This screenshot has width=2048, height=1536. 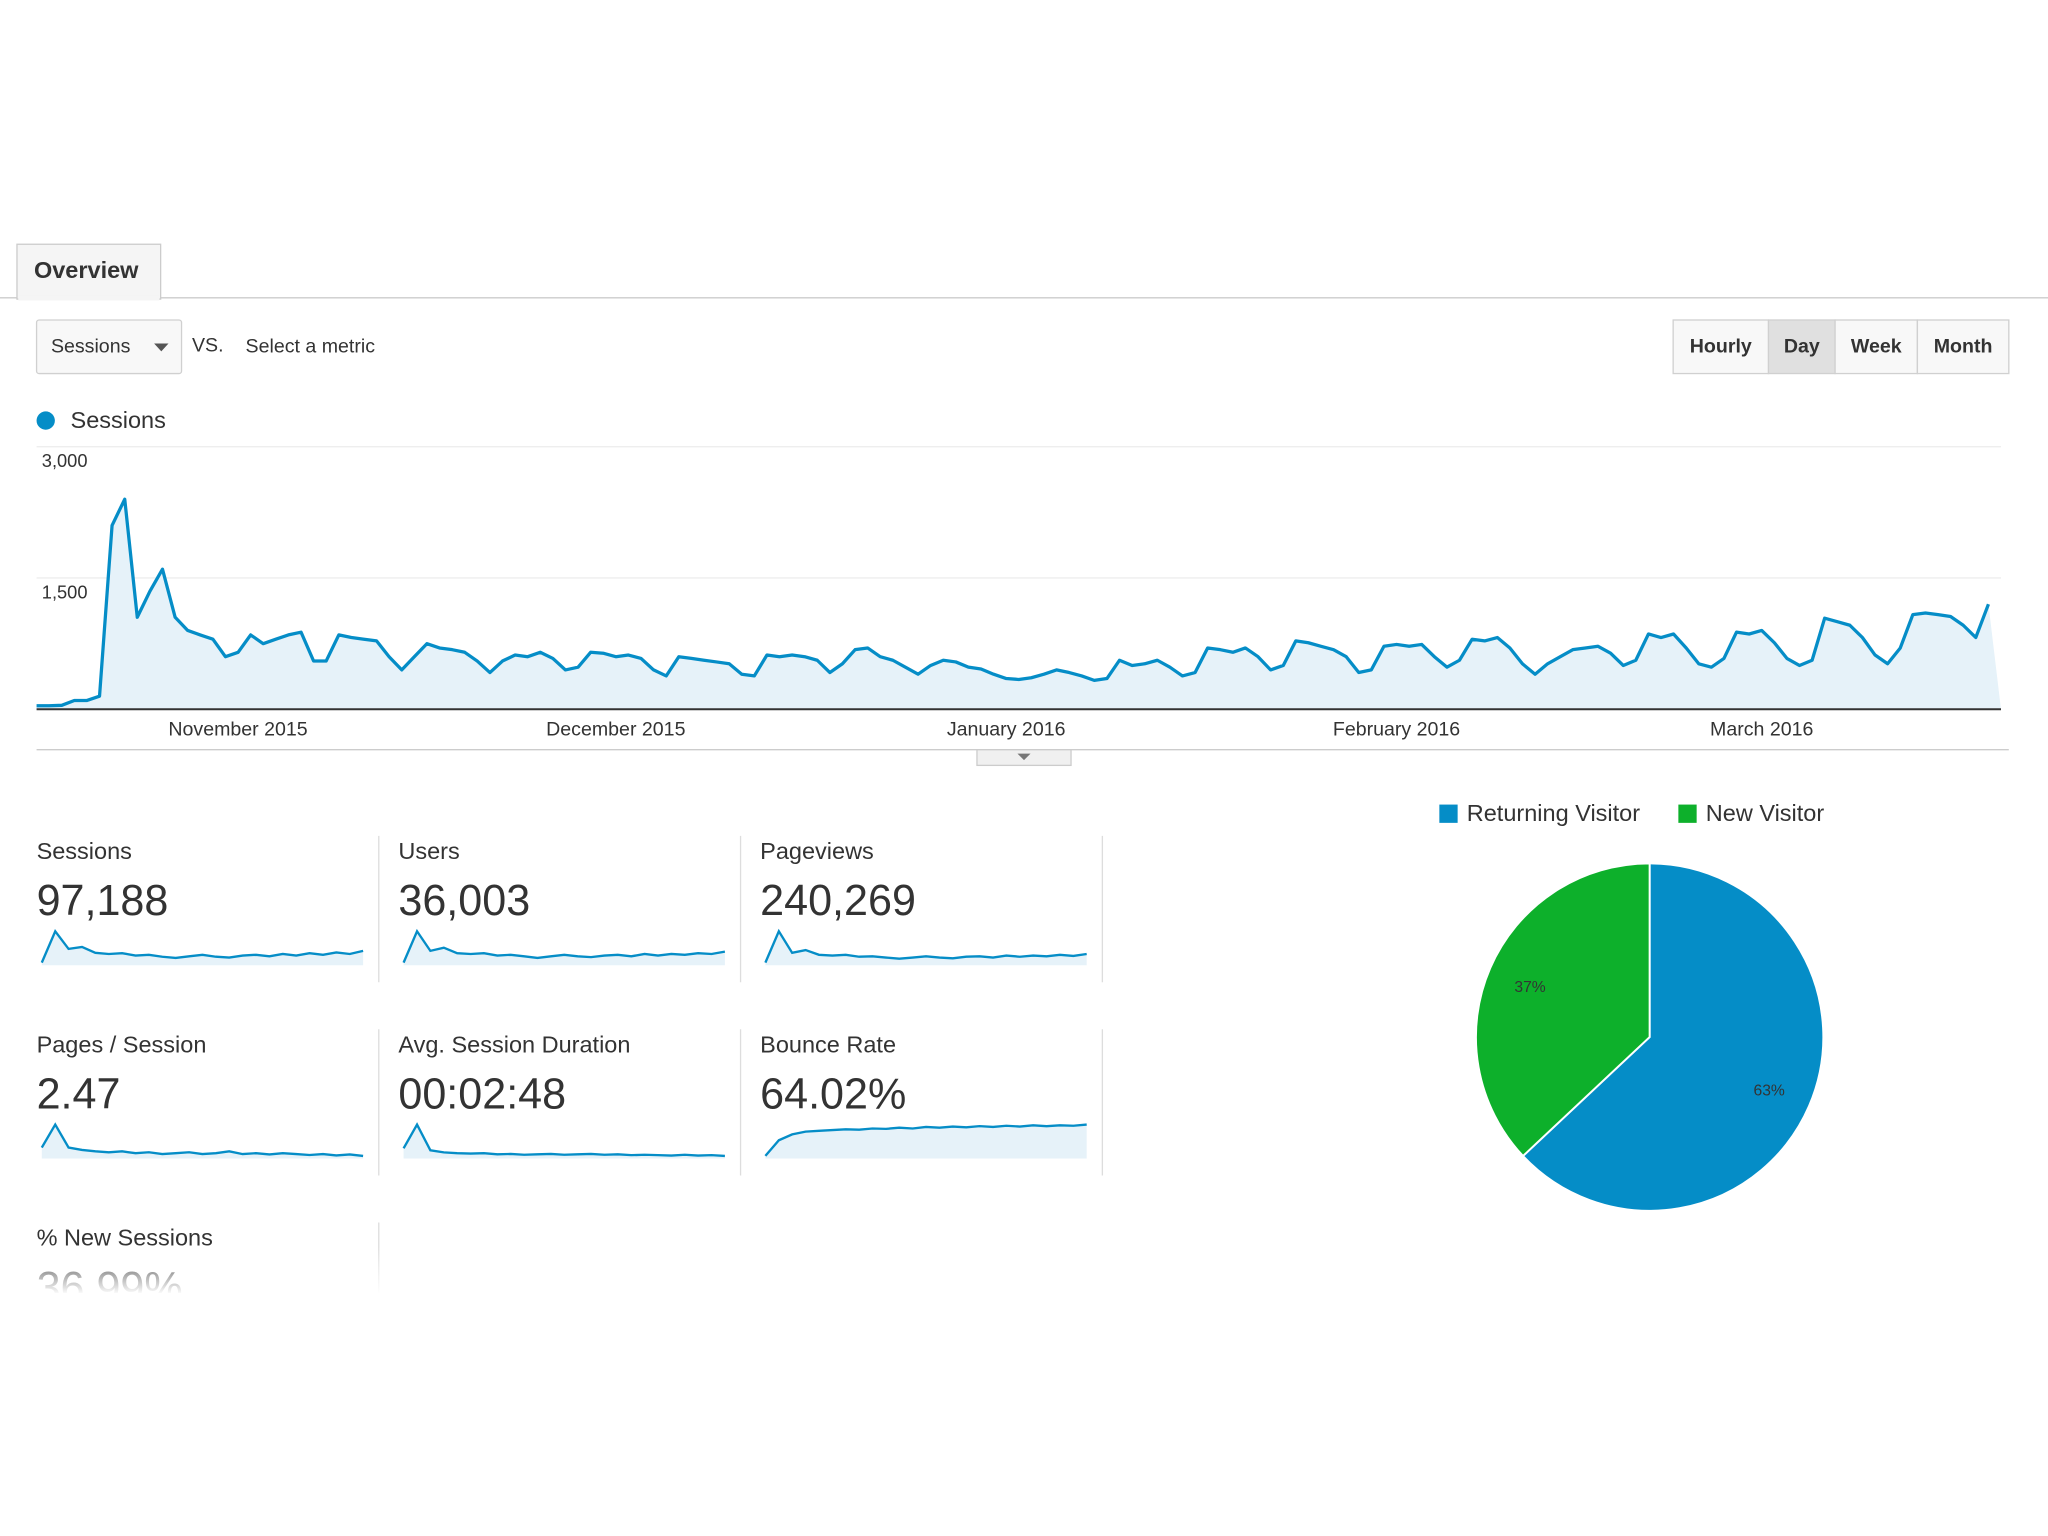 I want to click on tab-bar: Overview, so click(x=1024, y=272).